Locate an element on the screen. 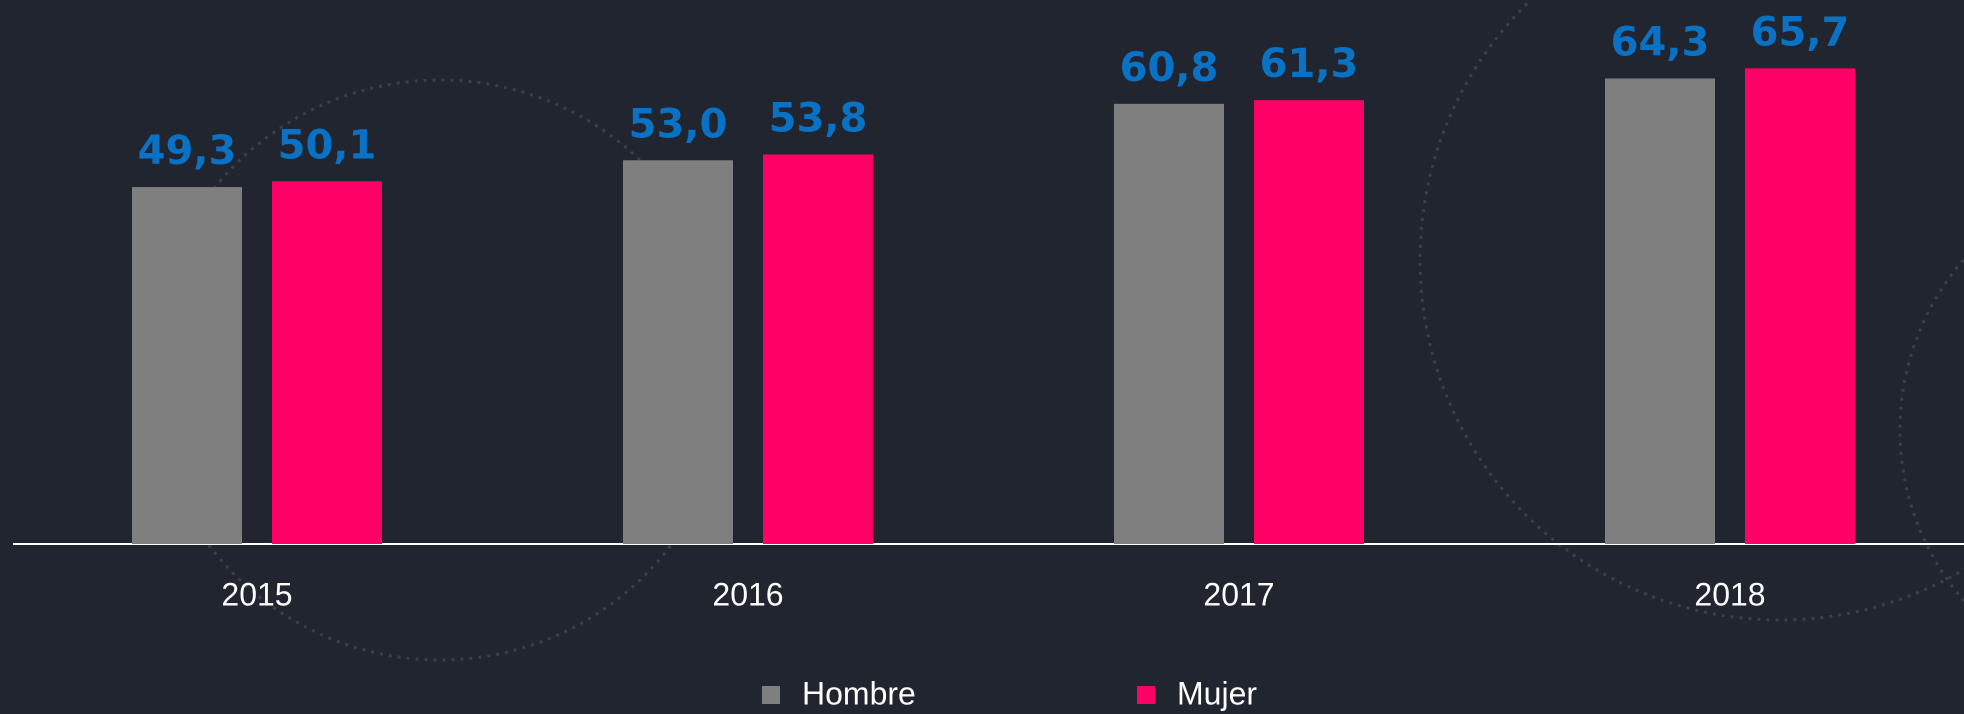 This screenshot has width=1964, height=714. data-label: 50,1 is located at coordinates (327, 145).